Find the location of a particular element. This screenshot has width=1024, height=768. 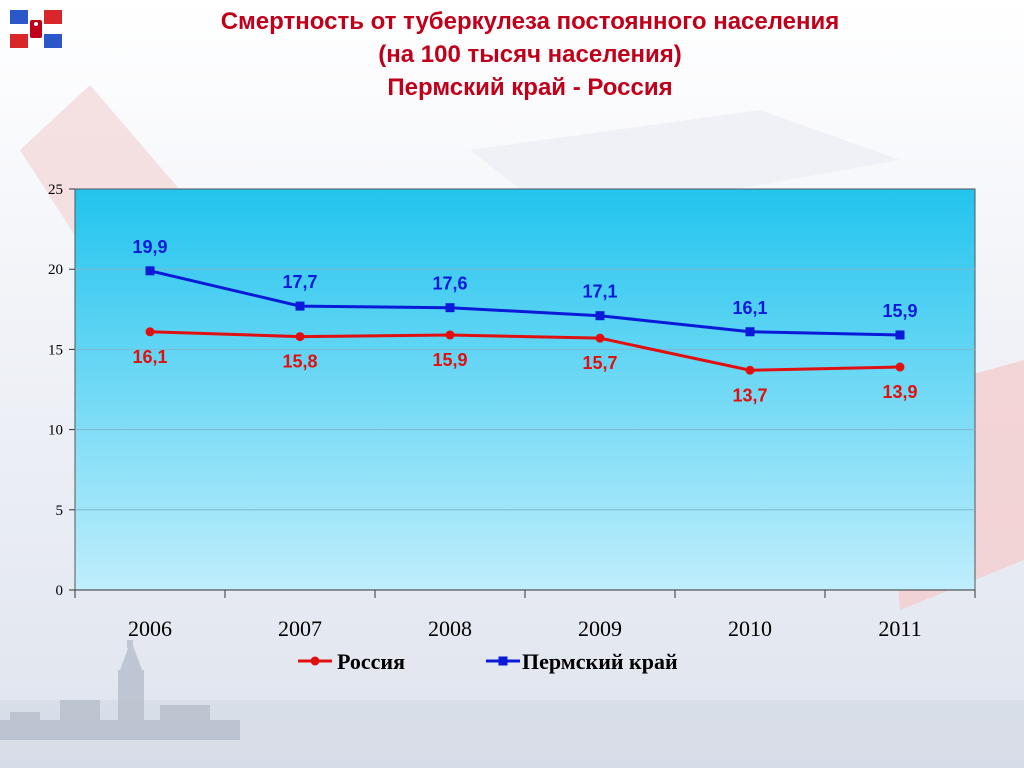

x-tick-label: 2008 is located at coordinates (450, 628).